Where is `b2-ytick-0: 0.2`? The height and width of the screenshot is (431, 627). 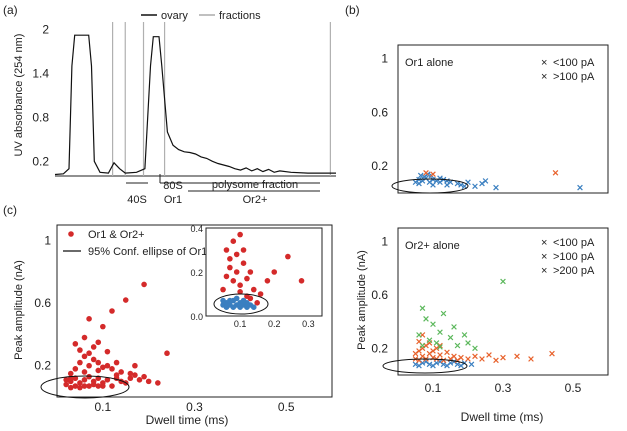 b2-ytick-0: 0.2 is located at coordinates (379, 348).